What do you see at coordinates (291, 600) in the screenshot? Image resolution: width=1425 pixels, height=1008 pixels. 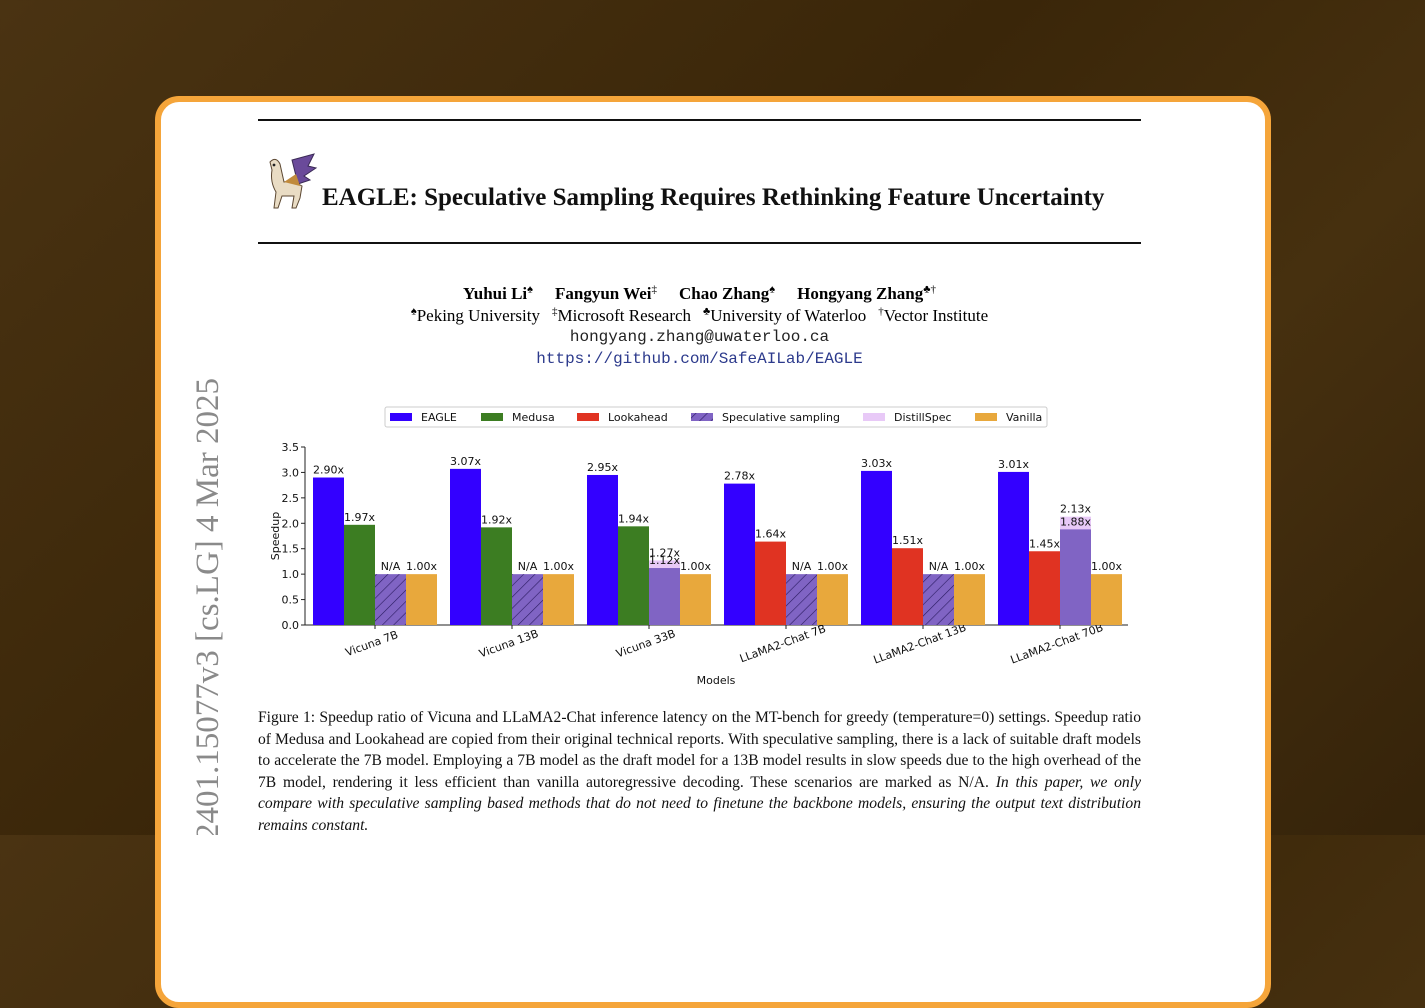 I see `y-tick-label: 0.5` at bounding box center [291, 600].